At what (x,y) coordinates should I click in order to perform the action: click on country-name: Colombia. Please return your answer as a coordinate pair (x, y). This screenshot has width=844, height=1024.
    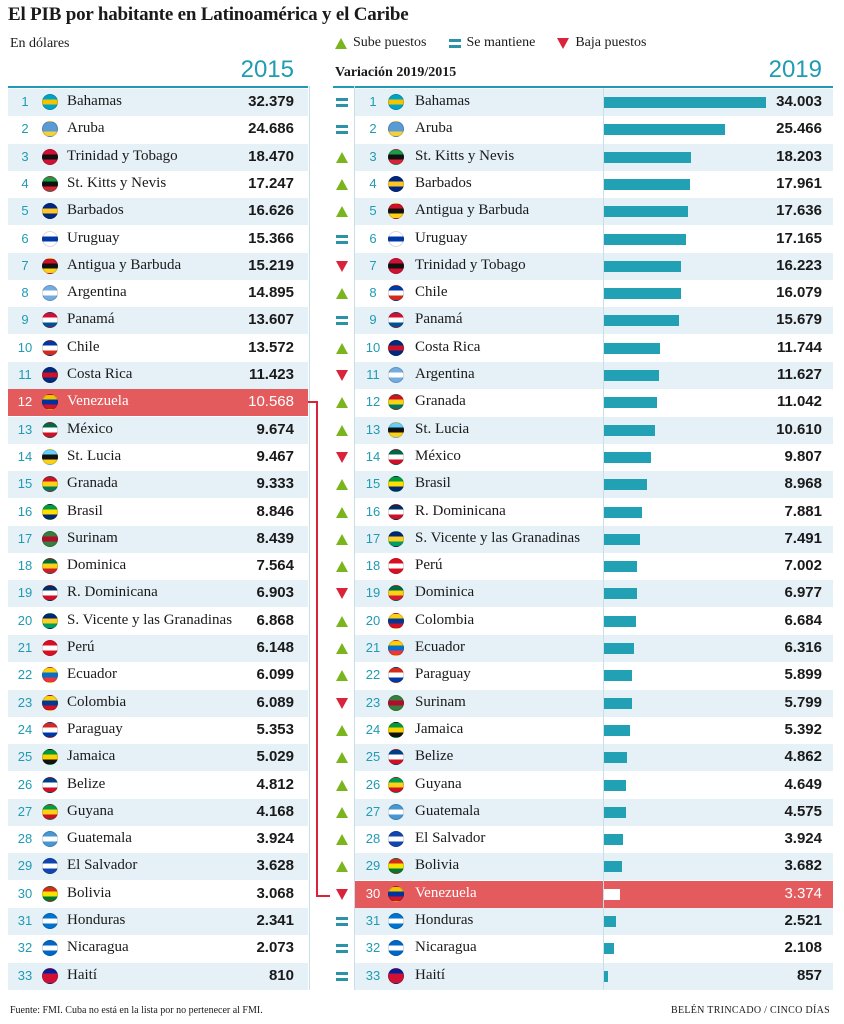
    Looking at the image, I should click on (97, 701).